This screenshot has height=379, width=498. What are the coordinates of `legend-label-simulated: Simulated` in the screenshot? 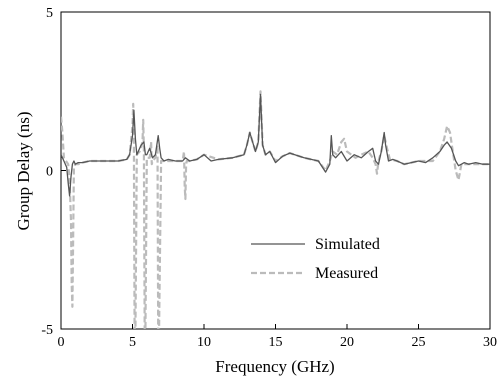 It's located at (347, 244).